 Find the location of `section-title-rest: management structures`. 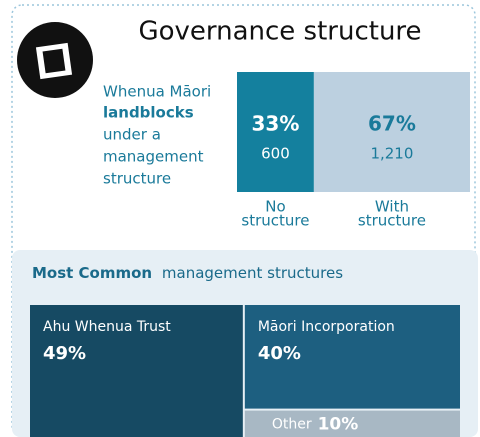

section-title-rest: management structures is located at coordinates (252, 273).